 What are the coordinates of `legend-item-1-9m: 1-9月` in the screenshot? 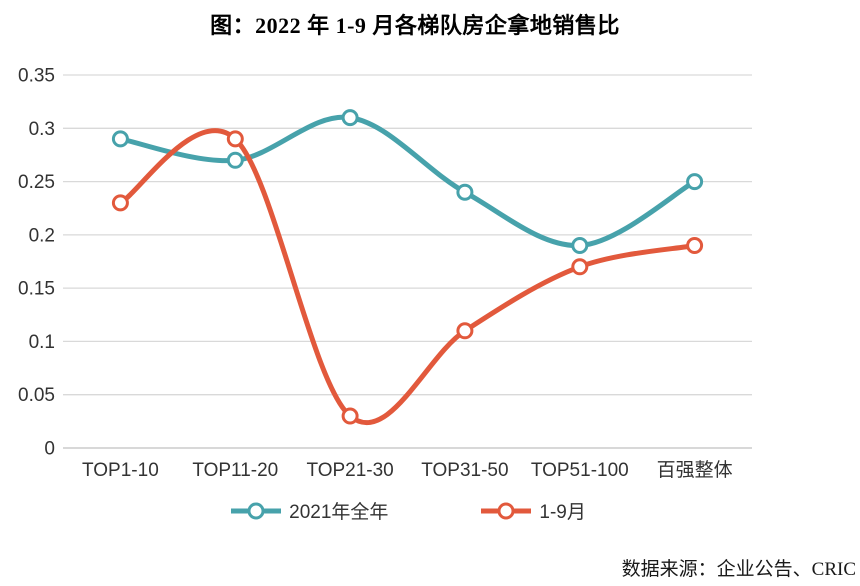 It's located at (533, 510).